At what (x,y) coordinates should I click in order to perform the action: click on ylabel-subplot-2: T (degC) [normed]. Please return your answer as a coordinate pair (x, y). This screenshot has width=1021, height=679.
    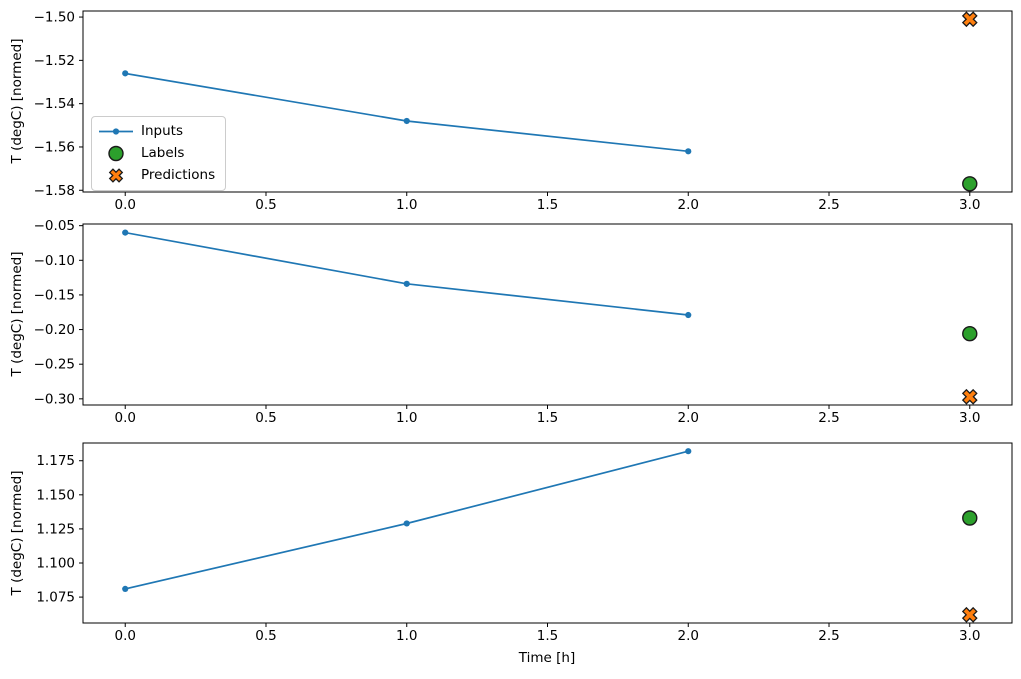
    Looking at the image, I should click on (17, 314).